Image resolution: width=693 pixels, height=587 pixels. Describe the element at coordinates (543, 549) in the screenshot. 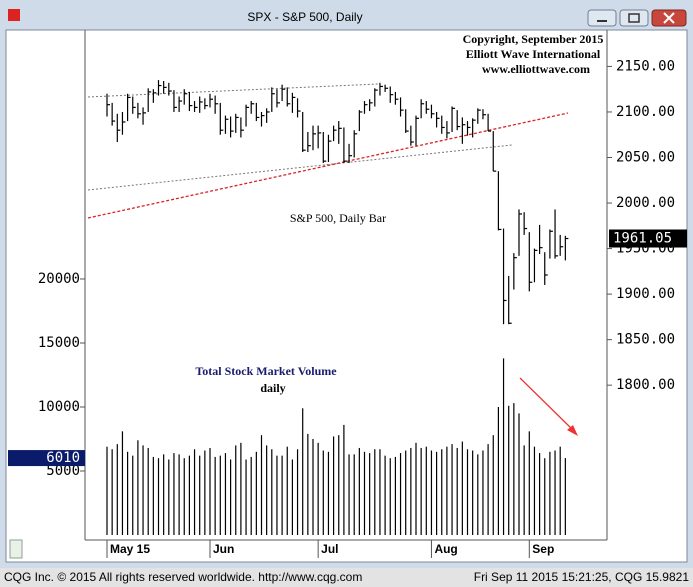

I see `x-tick-label: Sep` at that location.